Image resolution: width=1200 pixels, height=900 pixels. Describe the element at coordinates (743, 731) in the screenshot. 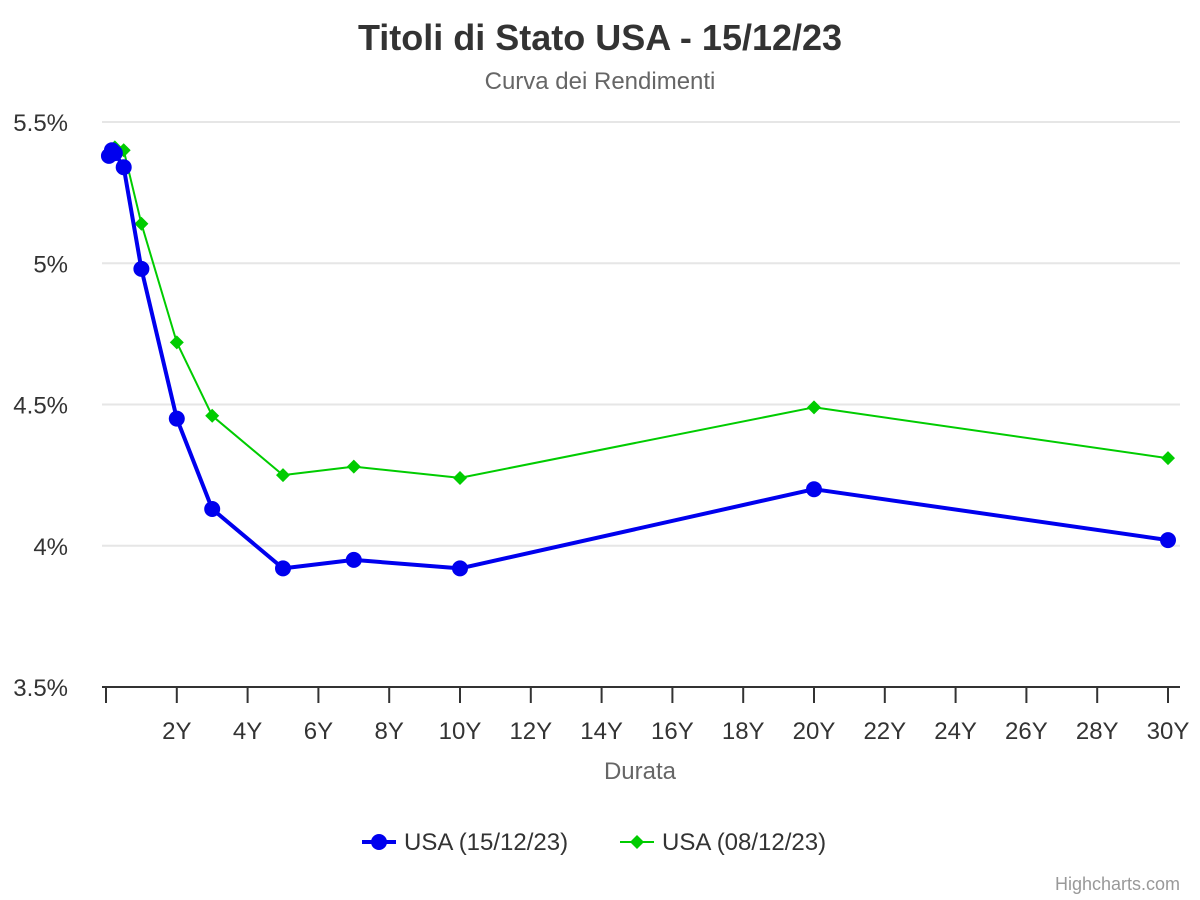

I see `x-tick-label: 18Y` at that location.